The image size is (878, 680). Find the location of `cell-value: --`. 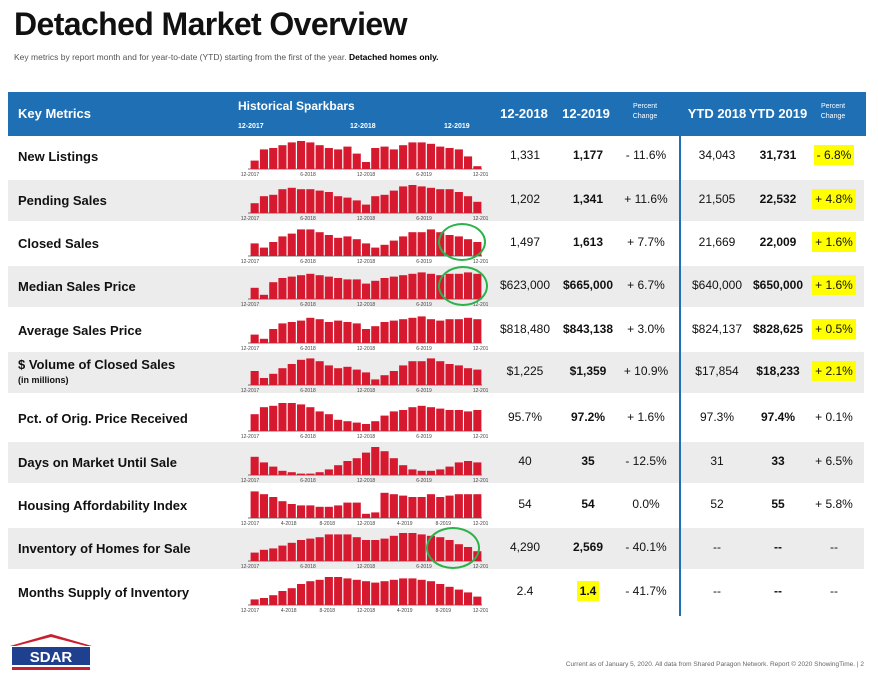

cell-value: -- is located at coordinates (778, 591).